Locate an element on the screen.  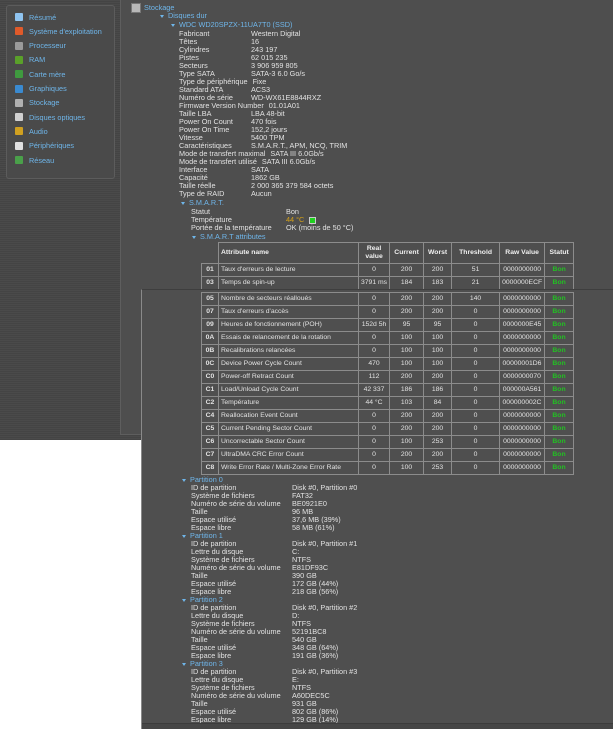
sidebar-item-6: Stockage is located at coordinates (37, 103).